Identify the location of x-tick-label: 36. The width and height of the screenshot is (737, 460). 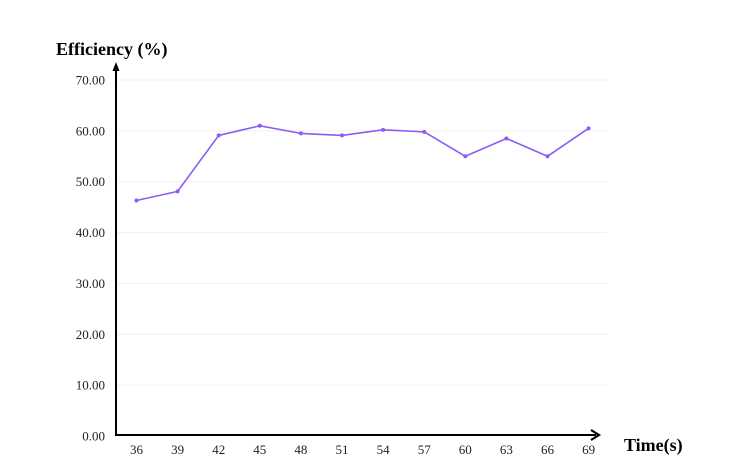
(137, 449).